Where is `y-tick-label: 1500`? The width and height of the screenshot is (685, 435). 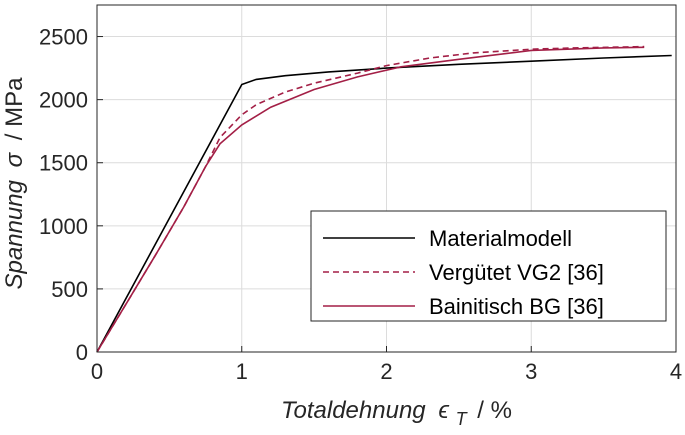 y-tick-label: 1500 is located at coordinates (63, 163).